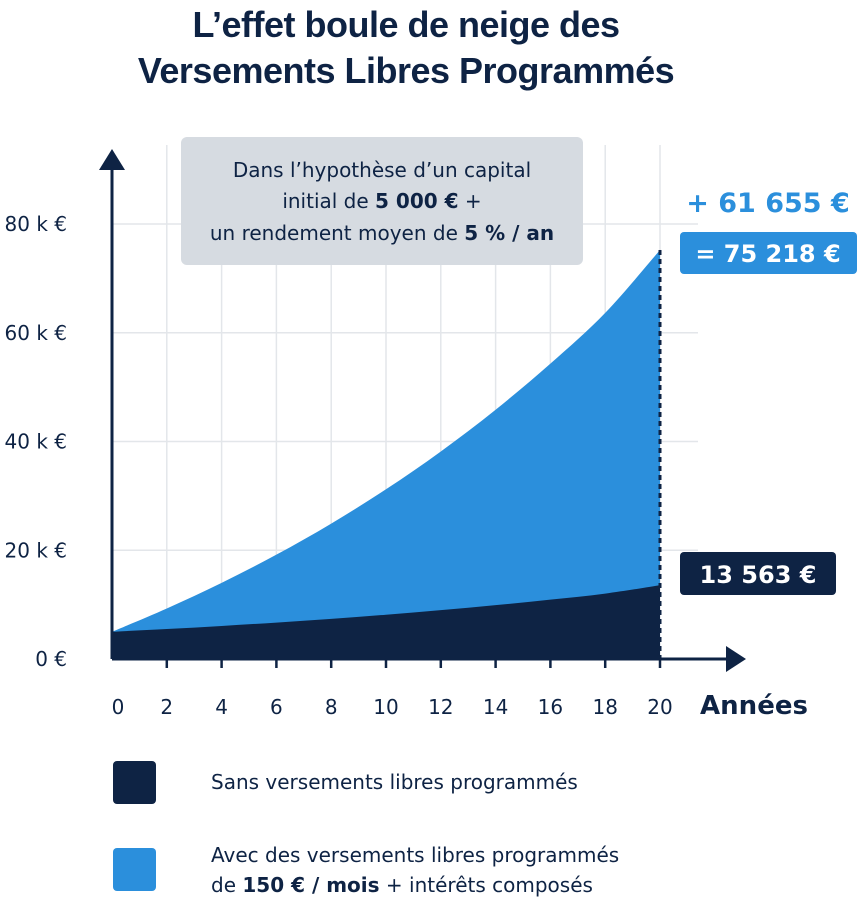 The image size is (858, 921). What do you see at coordinates (604, 707) in the screenshot?
I see `x-tick-label: 18` at bounding box center [604, 707].